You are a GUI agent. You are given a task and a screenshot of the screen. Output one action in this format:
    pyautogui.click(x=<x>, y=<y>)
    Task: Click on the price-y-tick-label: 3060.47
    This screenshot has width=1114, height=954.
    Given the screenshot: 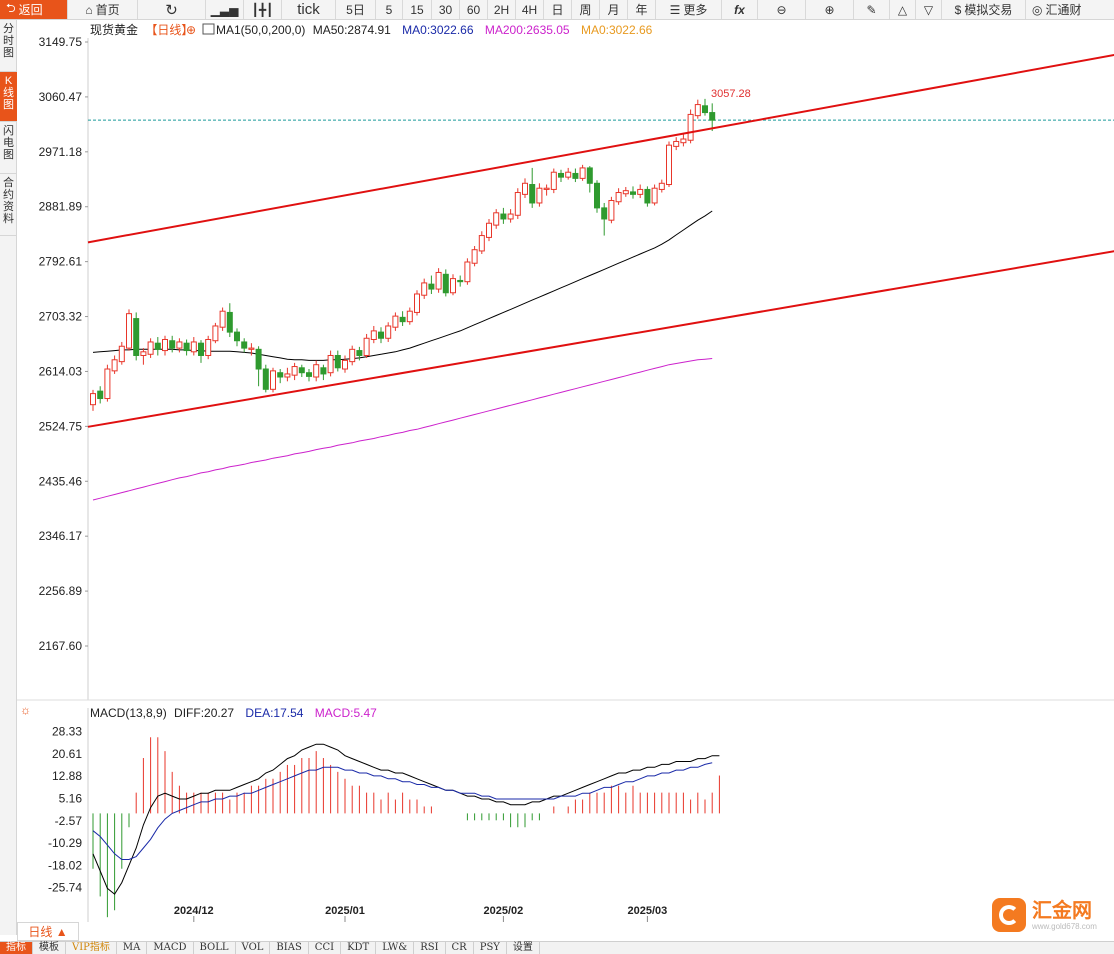 What is the action you would take?
    pyautogui.click(x=61, y=97)
    